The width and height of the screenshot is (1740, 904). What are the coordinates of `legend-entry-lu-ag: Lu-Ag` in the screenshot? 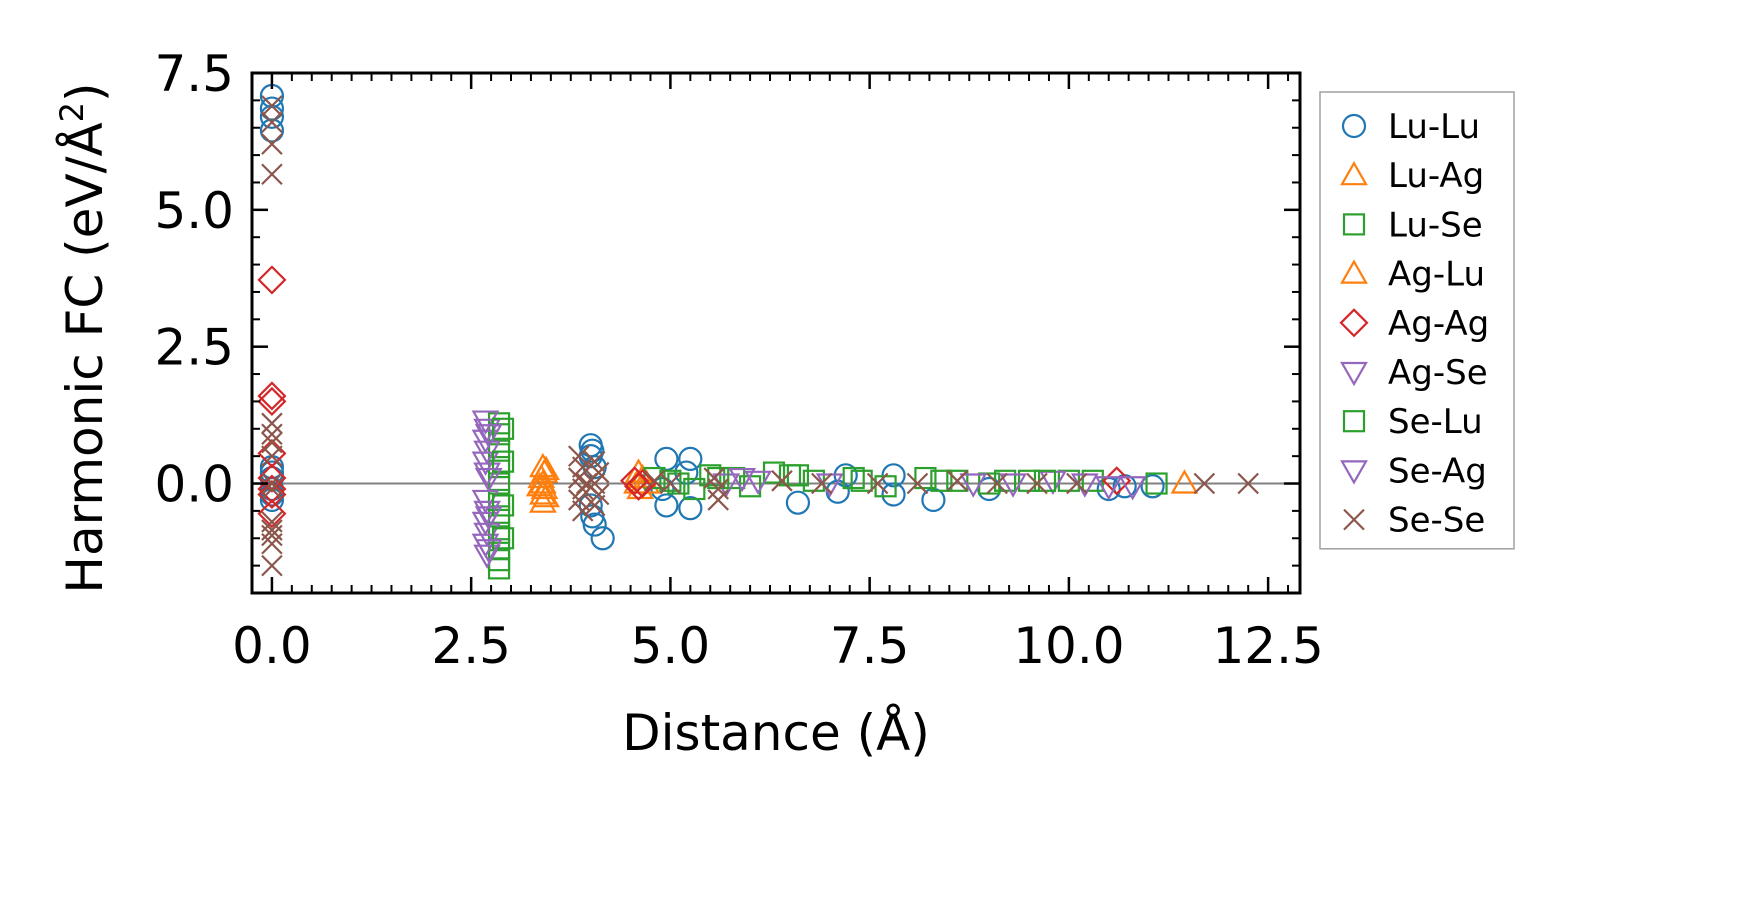 It's located at (1412, 176).